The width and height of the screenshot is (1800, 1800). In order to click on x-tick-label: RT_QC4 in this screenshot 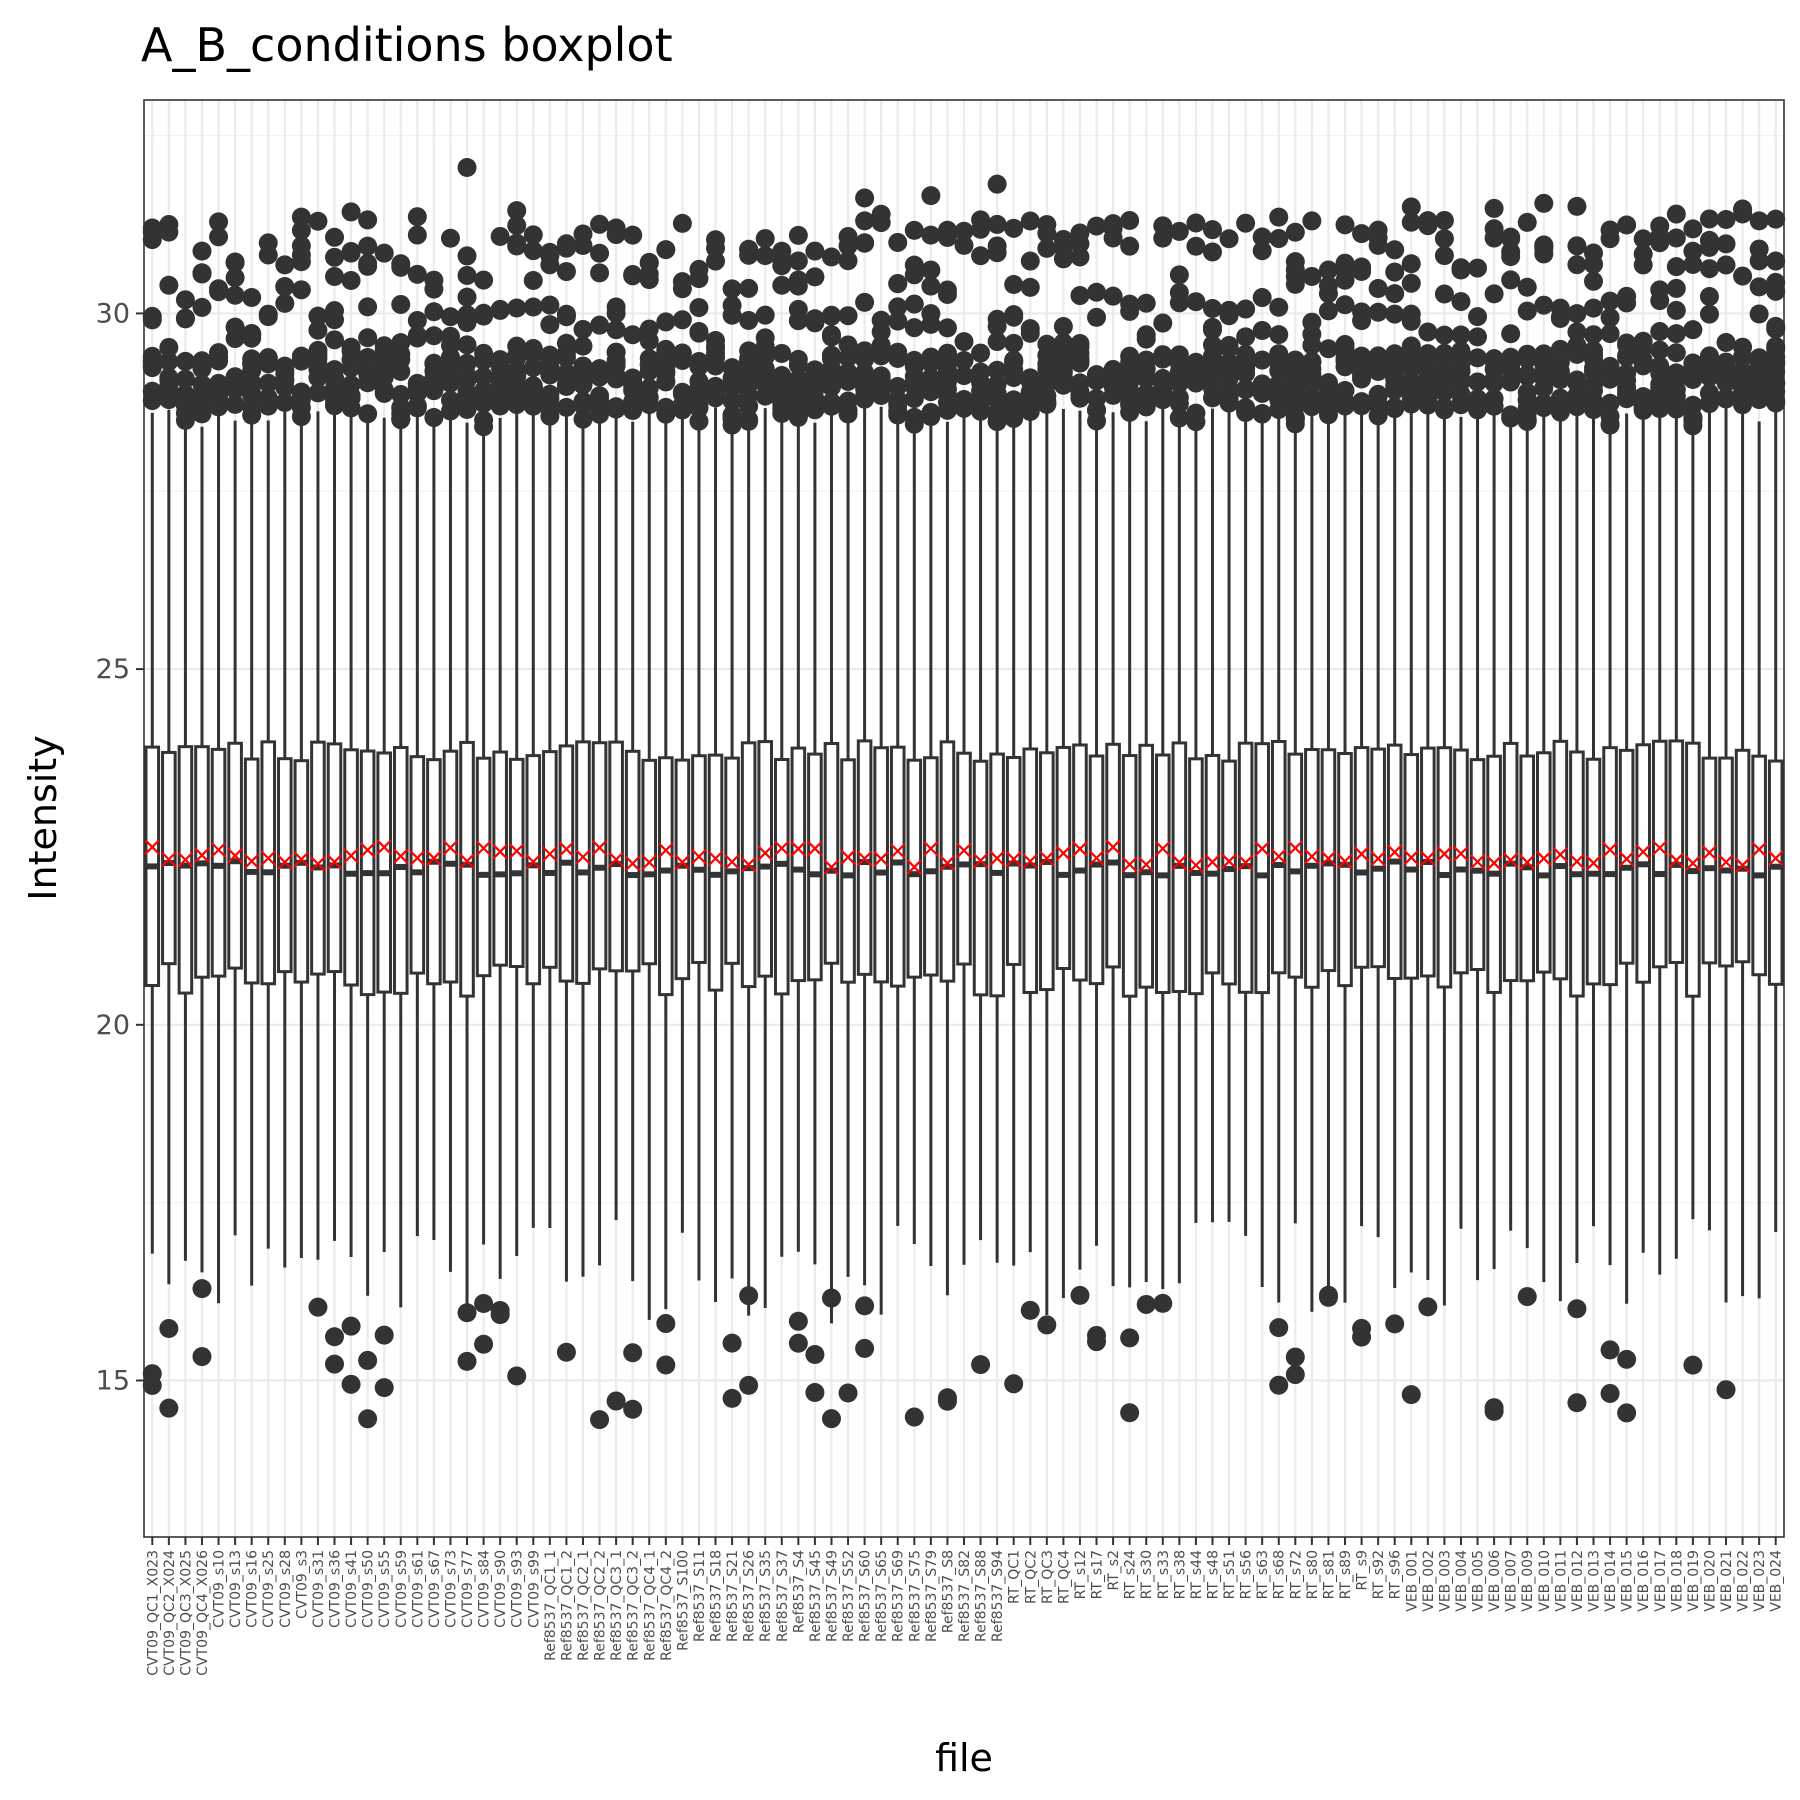, I will do `click(1064, 1577)`.